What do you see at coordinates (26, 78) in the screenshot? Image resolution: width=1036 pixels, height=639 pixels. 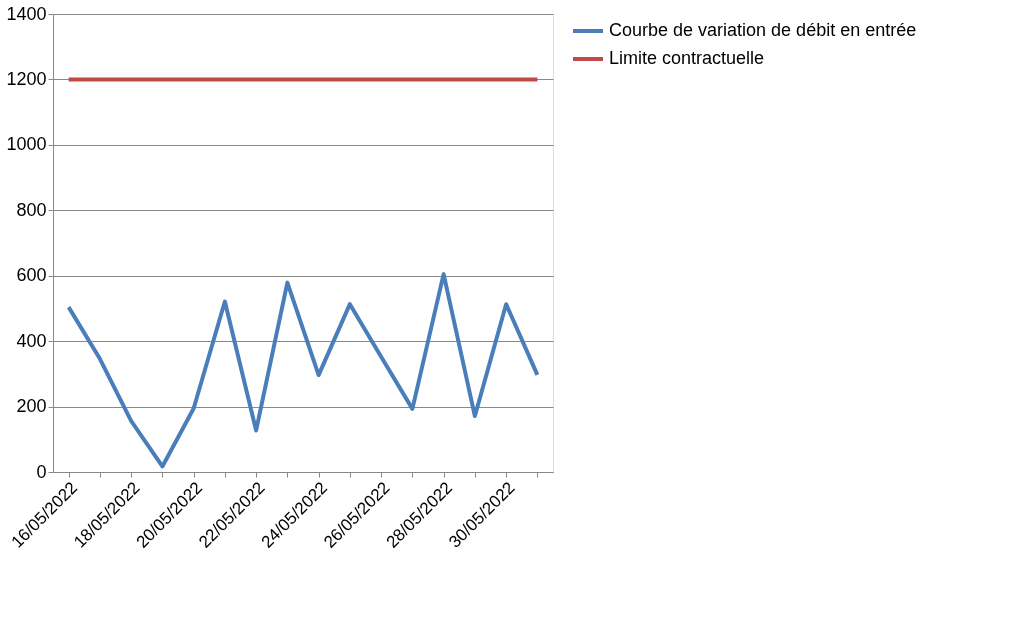 I see `y-tick-label: 1200` at bounding box center [26, 78].